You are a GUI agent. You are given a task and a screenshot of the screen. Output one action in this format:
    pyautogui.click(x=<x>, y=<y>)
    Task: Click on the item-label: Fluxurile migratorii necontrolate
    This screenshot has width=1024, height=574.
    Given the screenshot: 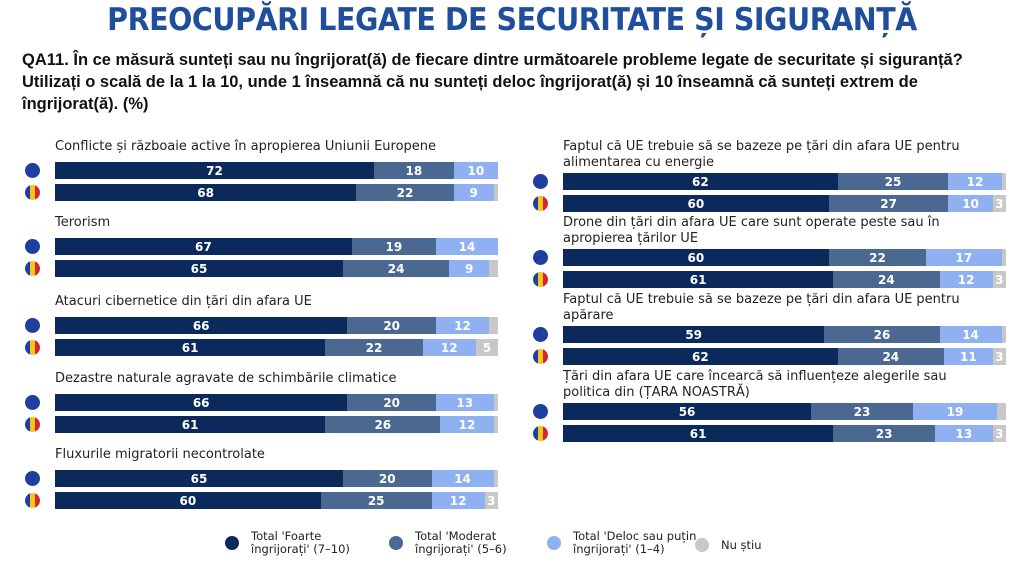 What is the action you would take?
    pyautogui.click(x=160, y=454)
    